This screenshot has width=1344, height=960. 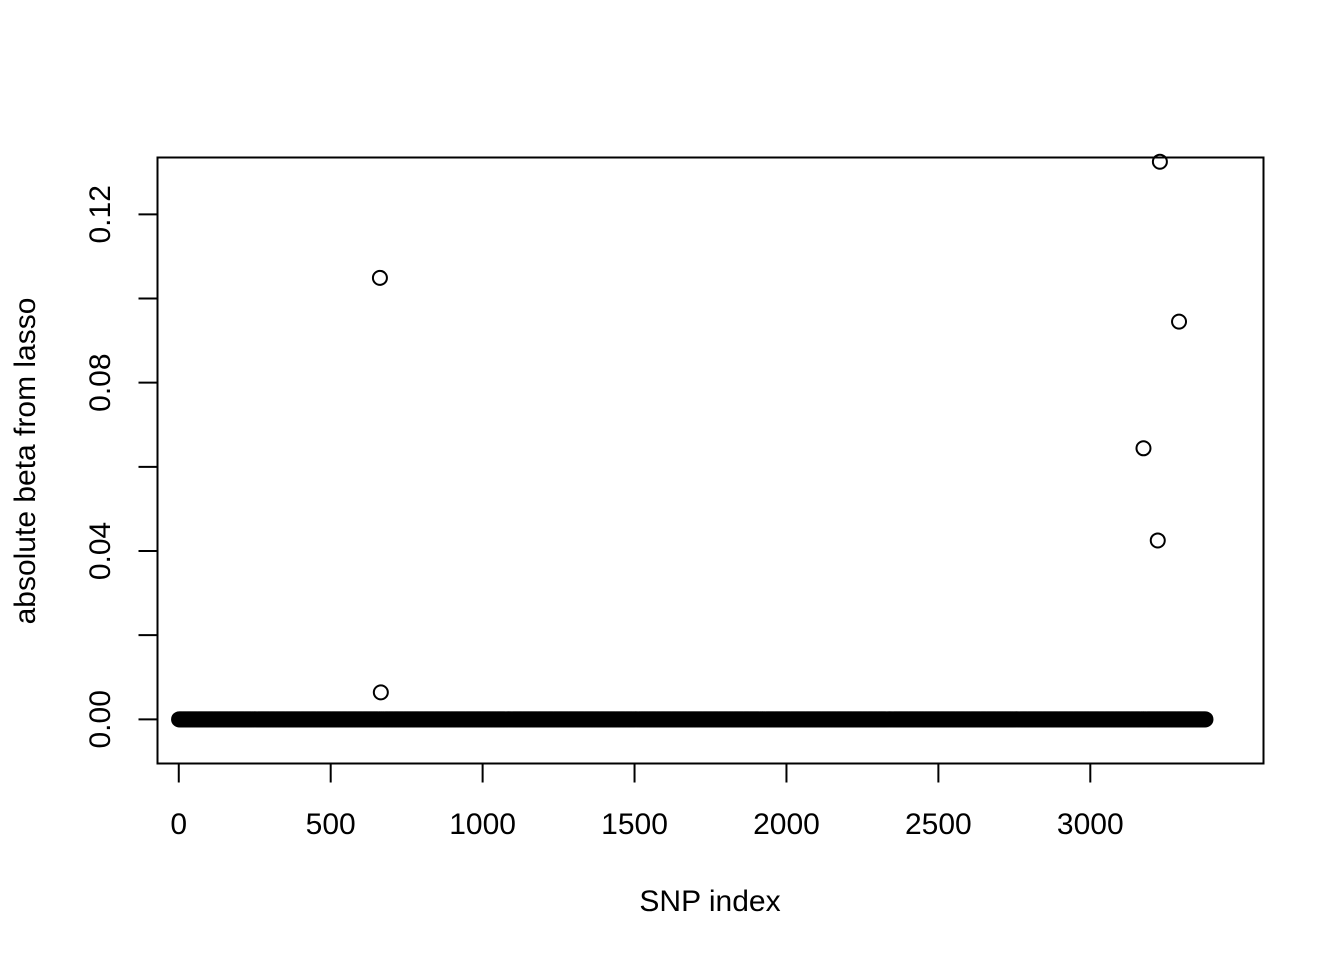 I want to click on baseline-point, so click(x=1205, y=719).